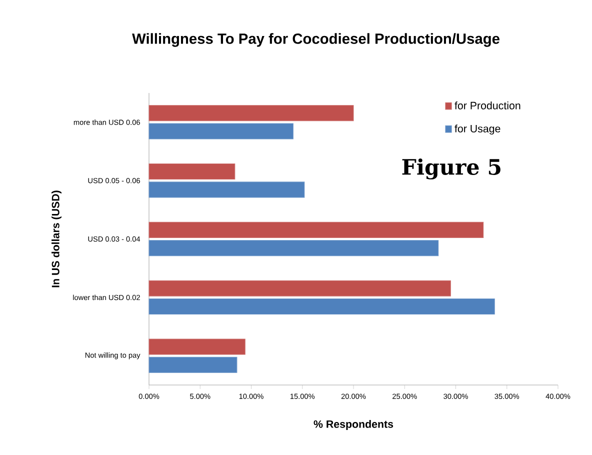 The image size is (592, 455). Describe the element at coordinates (316, 40) in the screenshot. I see `chart-title: Willingness To Pay for Cocodiesel Production/Usage` at that location.